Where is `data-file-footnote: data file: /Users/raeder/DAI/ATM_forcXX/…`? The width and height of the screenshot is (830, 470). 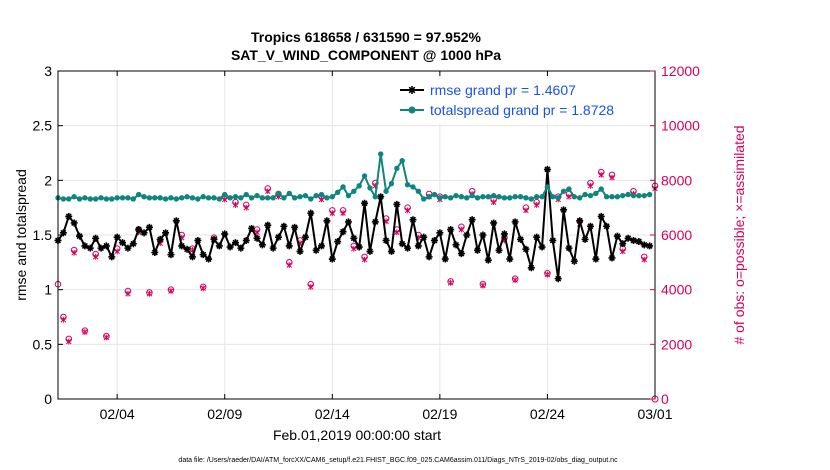 data-file-footnote: data file: /Users/raeder/DAI/ATM_forcXX/… is located at coordinates (398, 460).